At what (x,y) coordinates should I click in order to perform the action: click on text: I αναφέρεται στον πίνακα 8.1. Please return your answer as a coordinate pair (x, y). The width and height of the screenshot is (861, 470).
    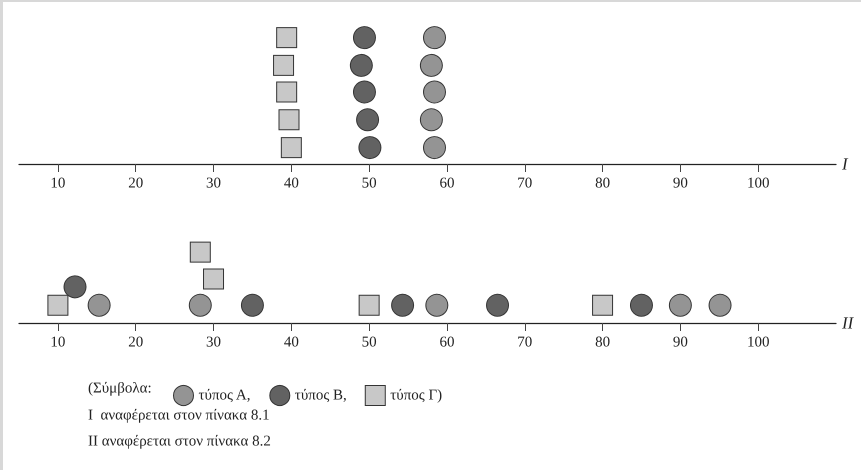
    Looking at the image, I should click on (179, 416).